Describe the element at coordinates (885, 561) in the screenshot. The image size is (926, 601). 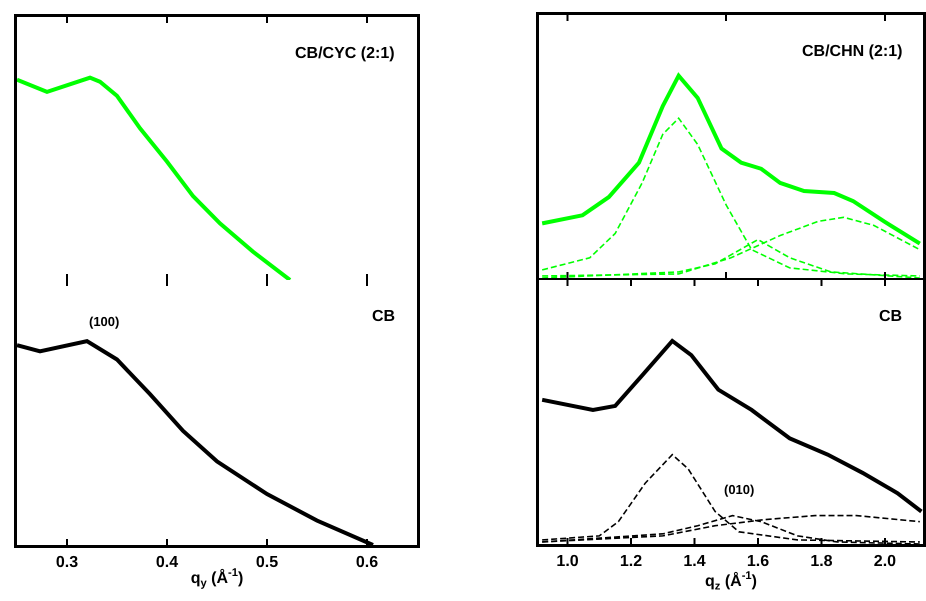
I see `x-tick-label: 2.0` at that location.